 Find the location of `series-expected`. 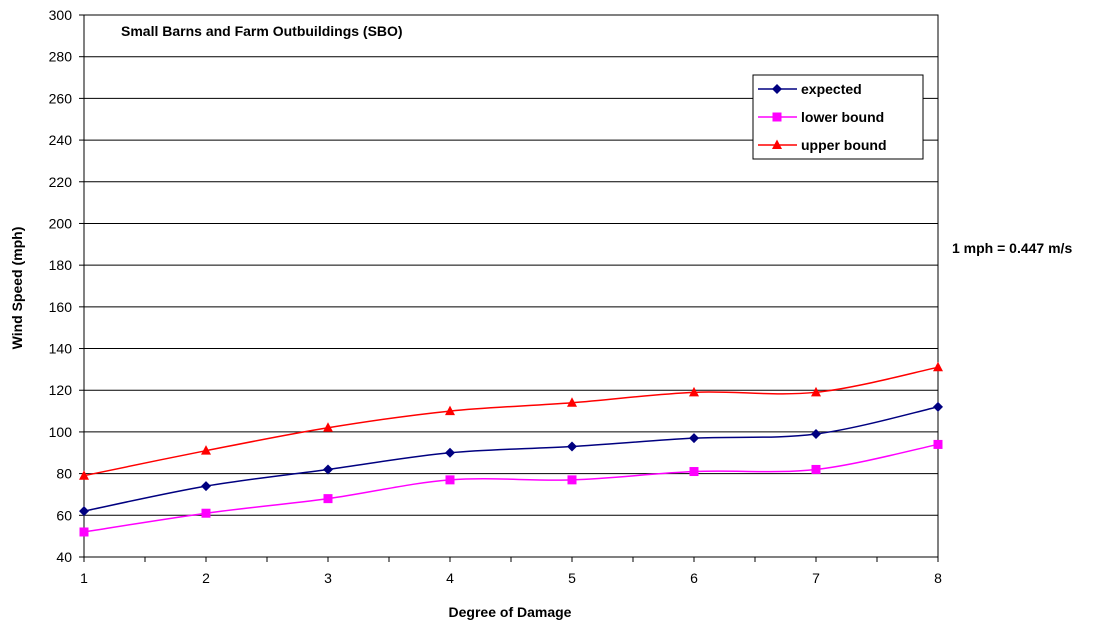

series-expected is located at coordinates (511, 459).